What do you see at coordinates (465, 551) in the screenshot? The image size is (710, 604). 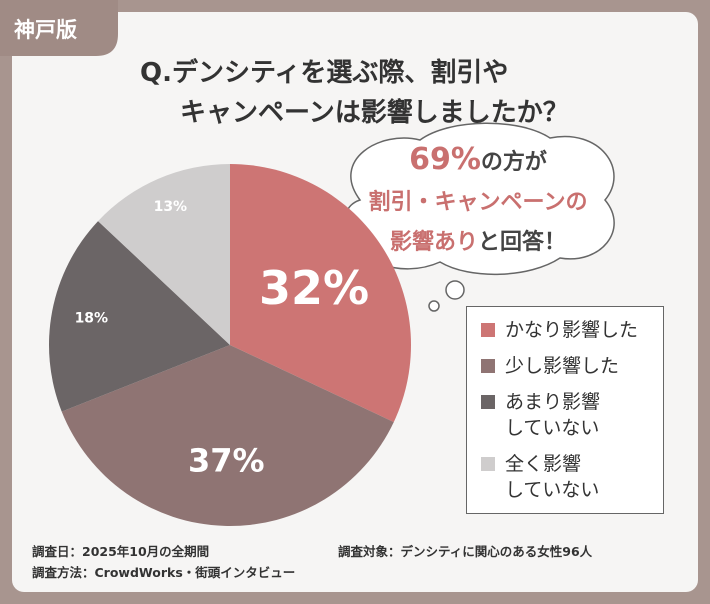 I see `footer-note: 調査対象：デンシティに関心のある女性96人` at bounding box center [465, 551].